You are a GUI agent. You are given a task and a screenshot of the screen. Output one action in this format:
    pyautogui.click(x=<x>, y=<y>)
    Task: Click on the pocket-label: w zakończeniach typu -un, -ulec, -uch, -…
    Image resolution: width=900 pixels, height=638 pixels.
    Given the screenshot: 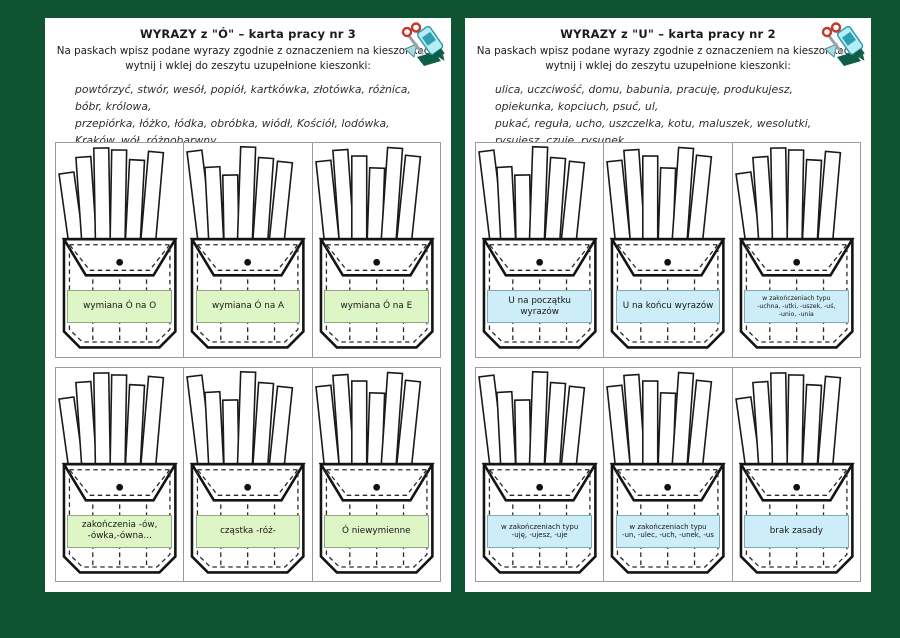 What is the action you would take?
    pyautogui.click(x=668, y=531)
    